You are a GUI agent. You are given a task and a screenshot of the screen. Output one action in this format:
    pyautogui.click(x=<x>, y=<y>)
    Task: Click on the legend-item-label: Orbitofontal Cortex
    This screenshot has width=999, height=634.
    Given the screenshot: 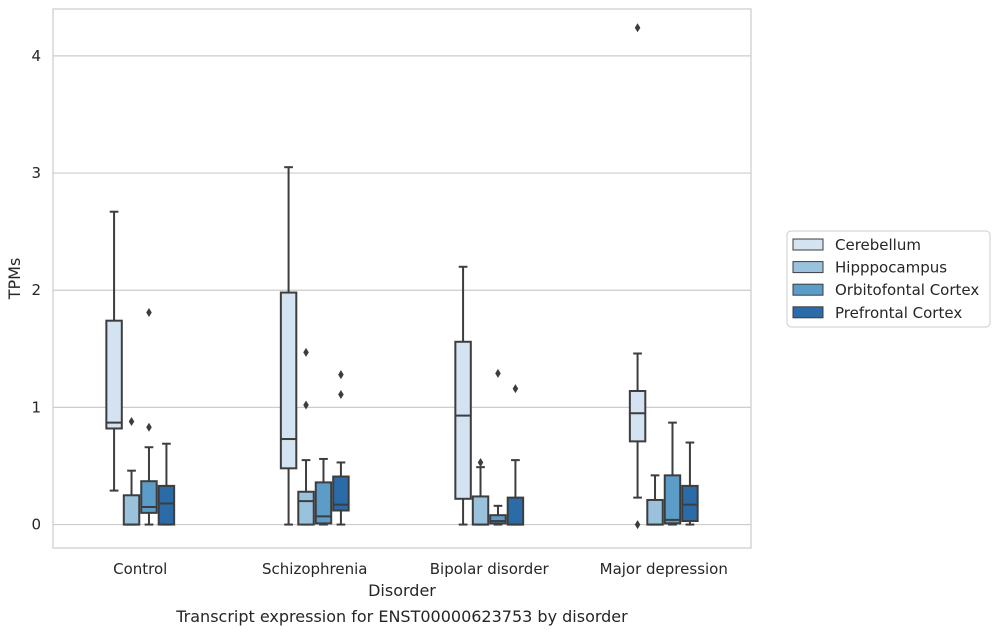 What is the action you would take?
    pyautogui.click(x=907, y=290)
    